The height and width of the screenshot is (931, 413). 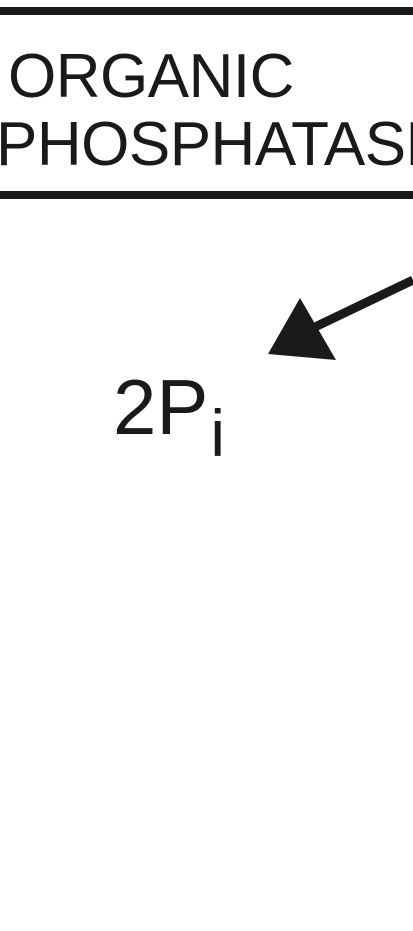 I want to click on enzyme-name-line-2: PHOSPHATASE, so click(x=206, y=144).